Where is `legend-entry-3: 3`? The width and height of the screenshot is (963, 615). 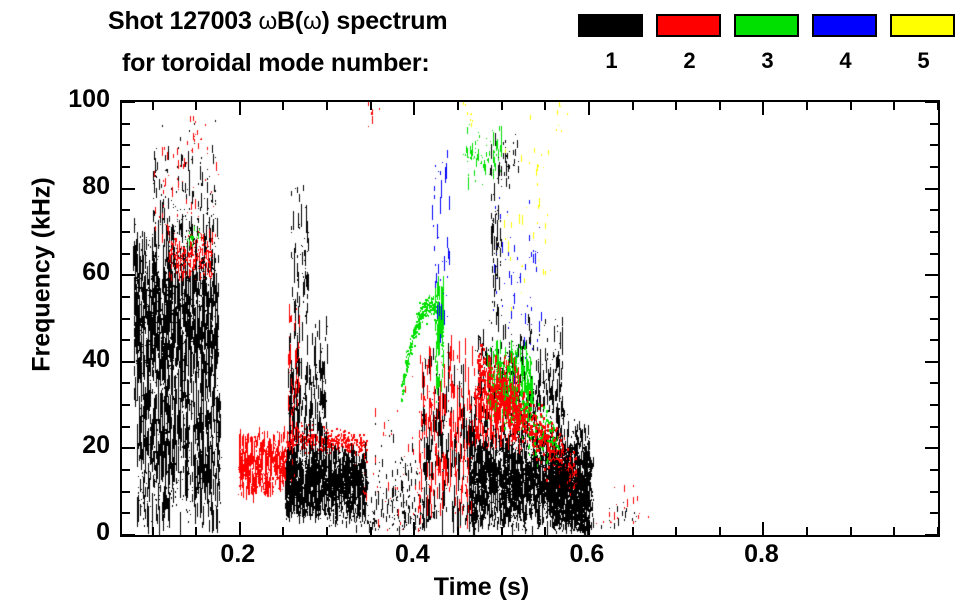
legend-entry-3: 3 is located at coordinates (767, 43).